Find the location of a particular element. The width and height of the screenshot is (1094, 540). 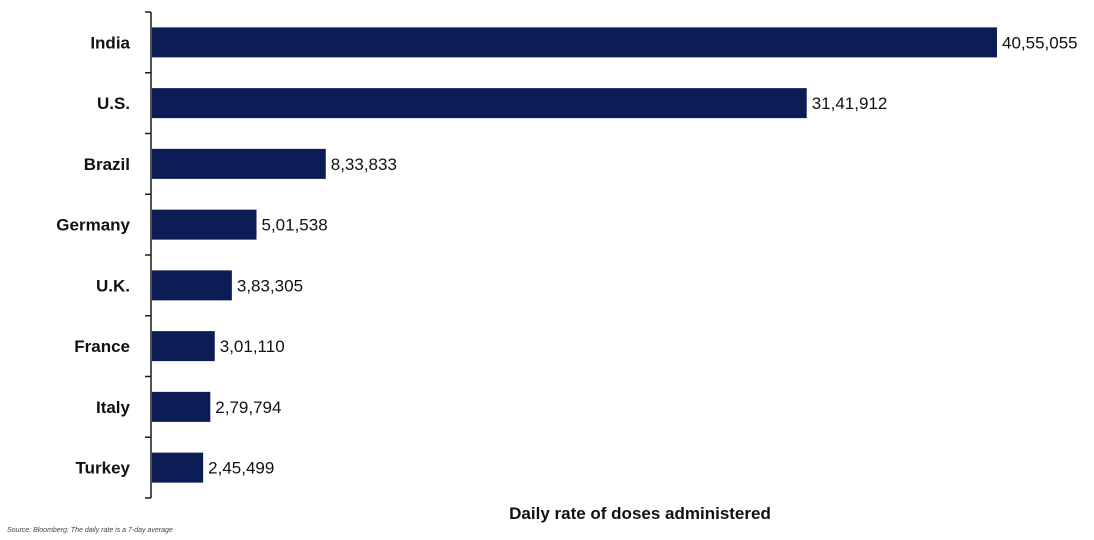

value-label: 2,45,499 is located at coordinates (241, 468).